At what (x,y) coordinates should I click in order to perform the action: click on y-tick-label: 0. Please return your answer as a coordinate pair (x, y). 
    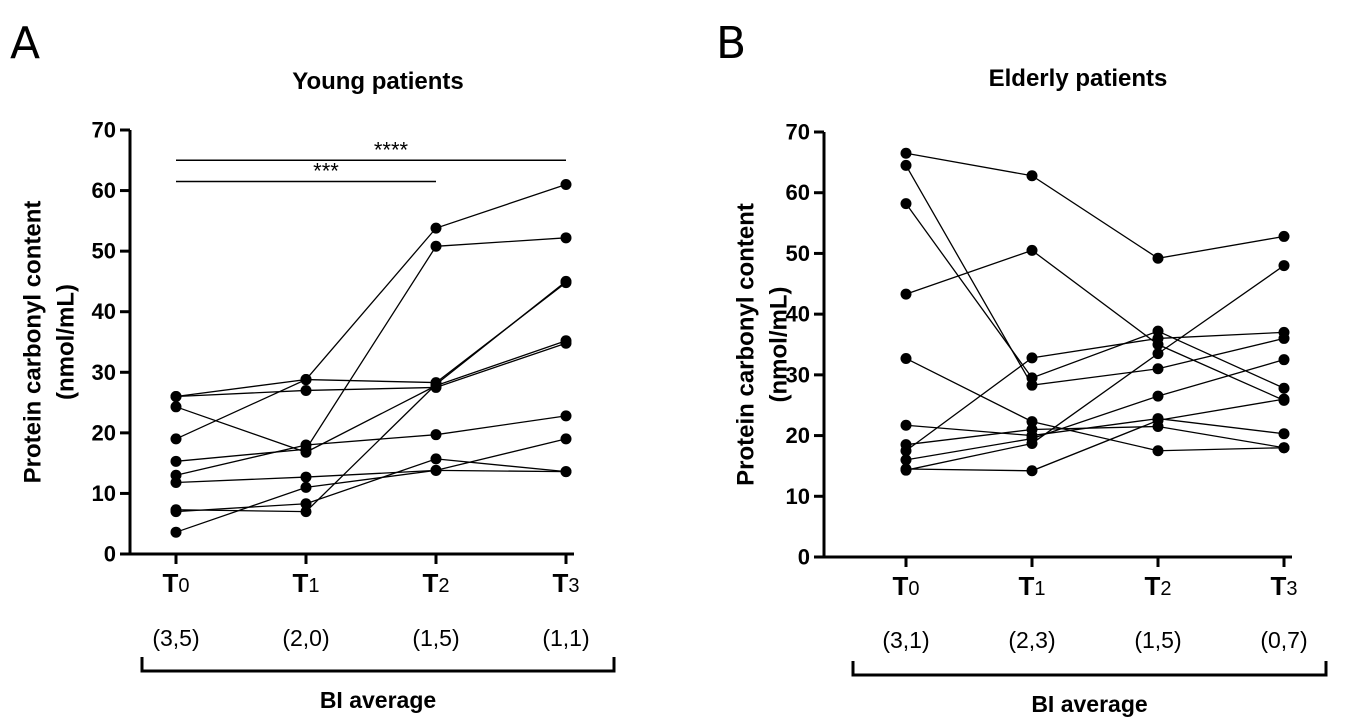
    Looking at the image, I should click on (804, 557).